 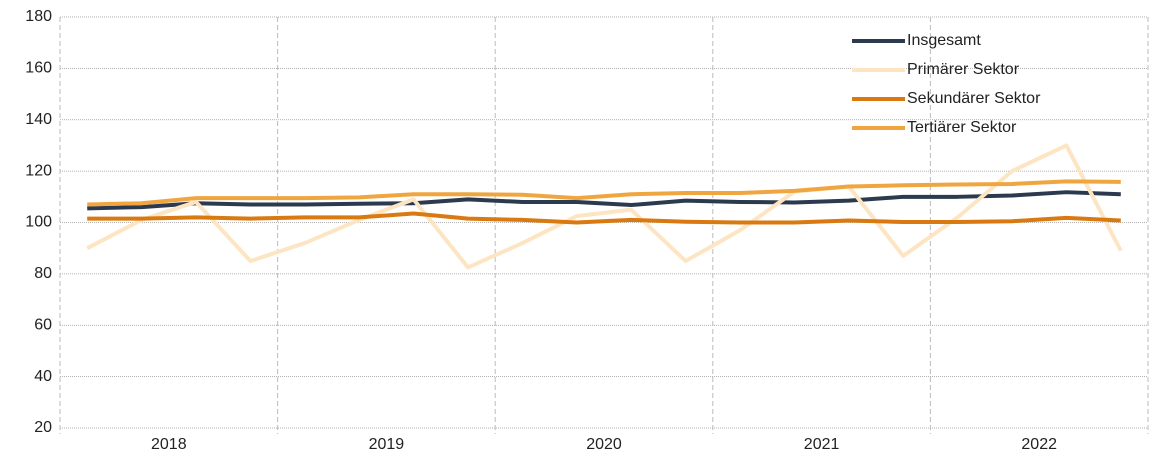 What do you see at coordinates (944, 40) in the screenshot?
I see `legend-label: Insgesamt` at bounding box center [944, 40].